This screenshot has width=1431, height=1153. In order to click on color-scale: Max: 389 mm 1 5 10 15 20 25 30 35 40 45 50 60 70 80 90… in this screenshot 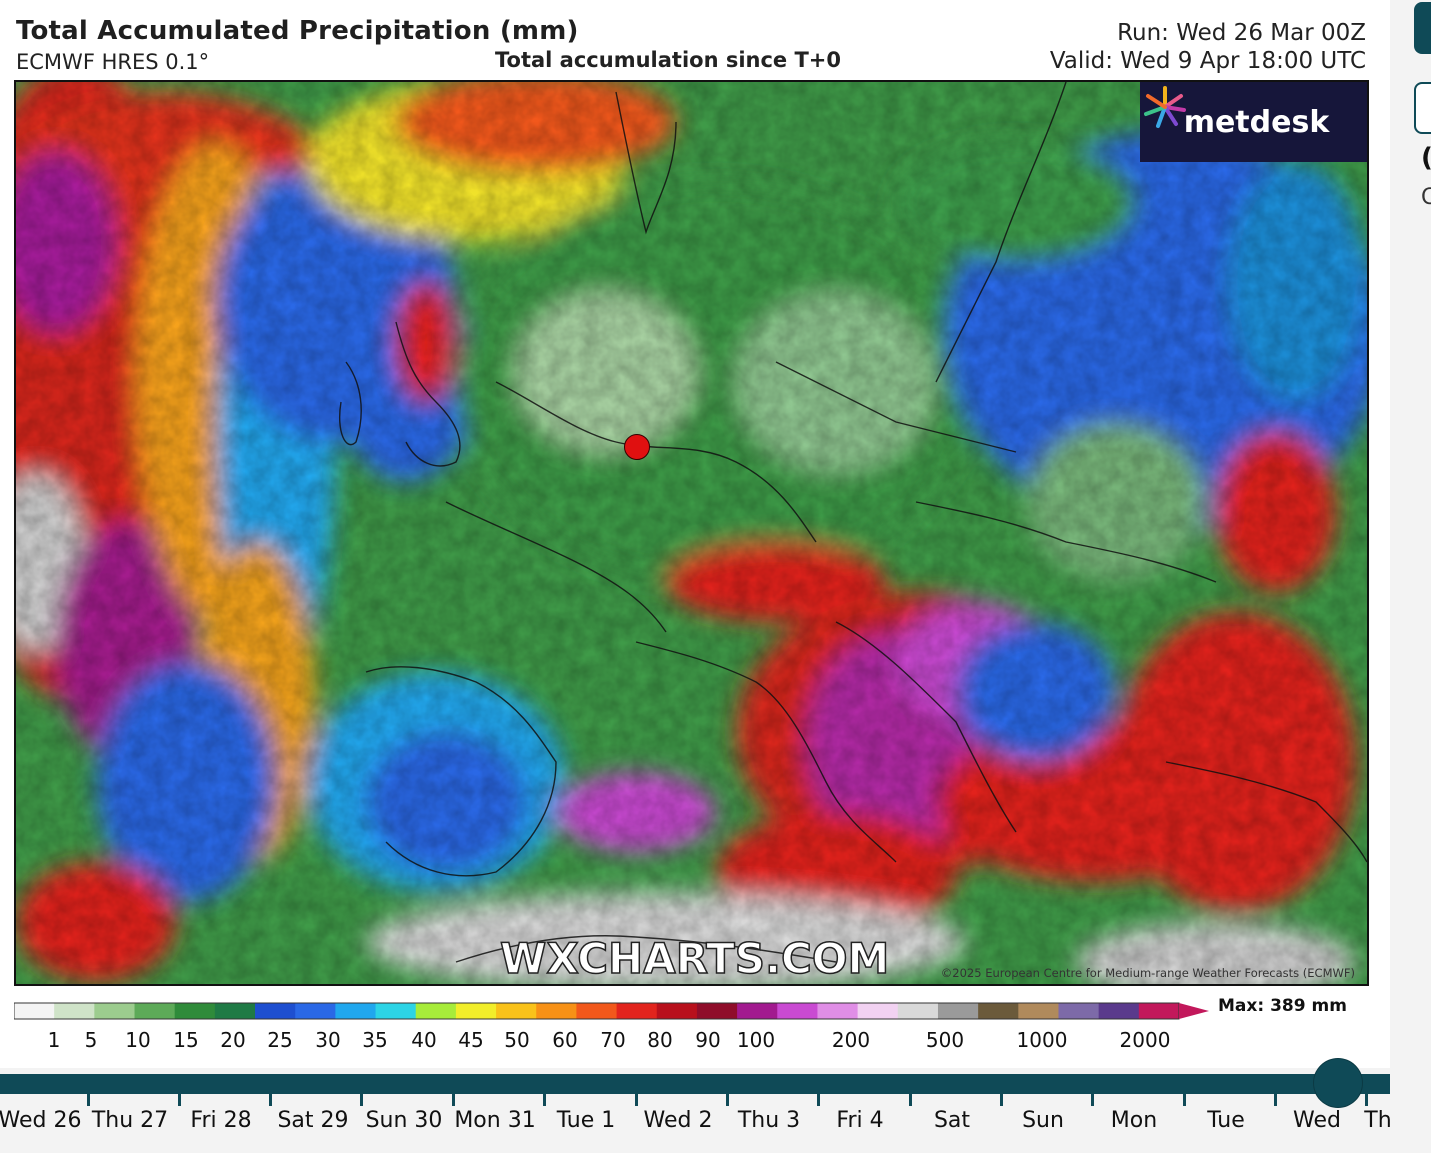, I will do `click(694, 1026)`.